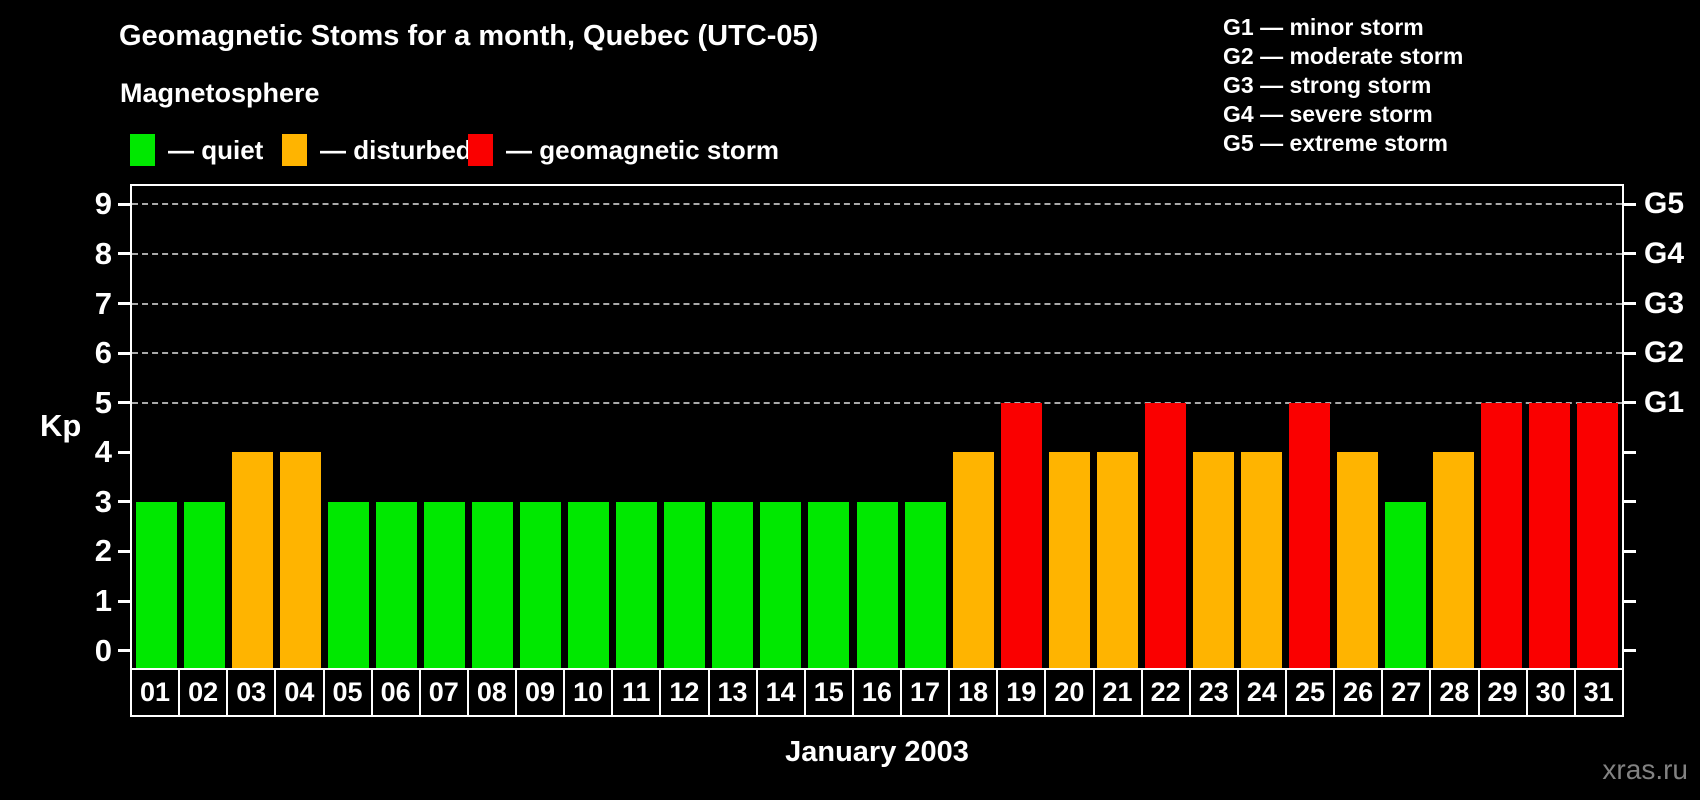  Describe the element at coordinates (1165, 692) in the screenshot. I see `day-label-cell: 22` at that location.